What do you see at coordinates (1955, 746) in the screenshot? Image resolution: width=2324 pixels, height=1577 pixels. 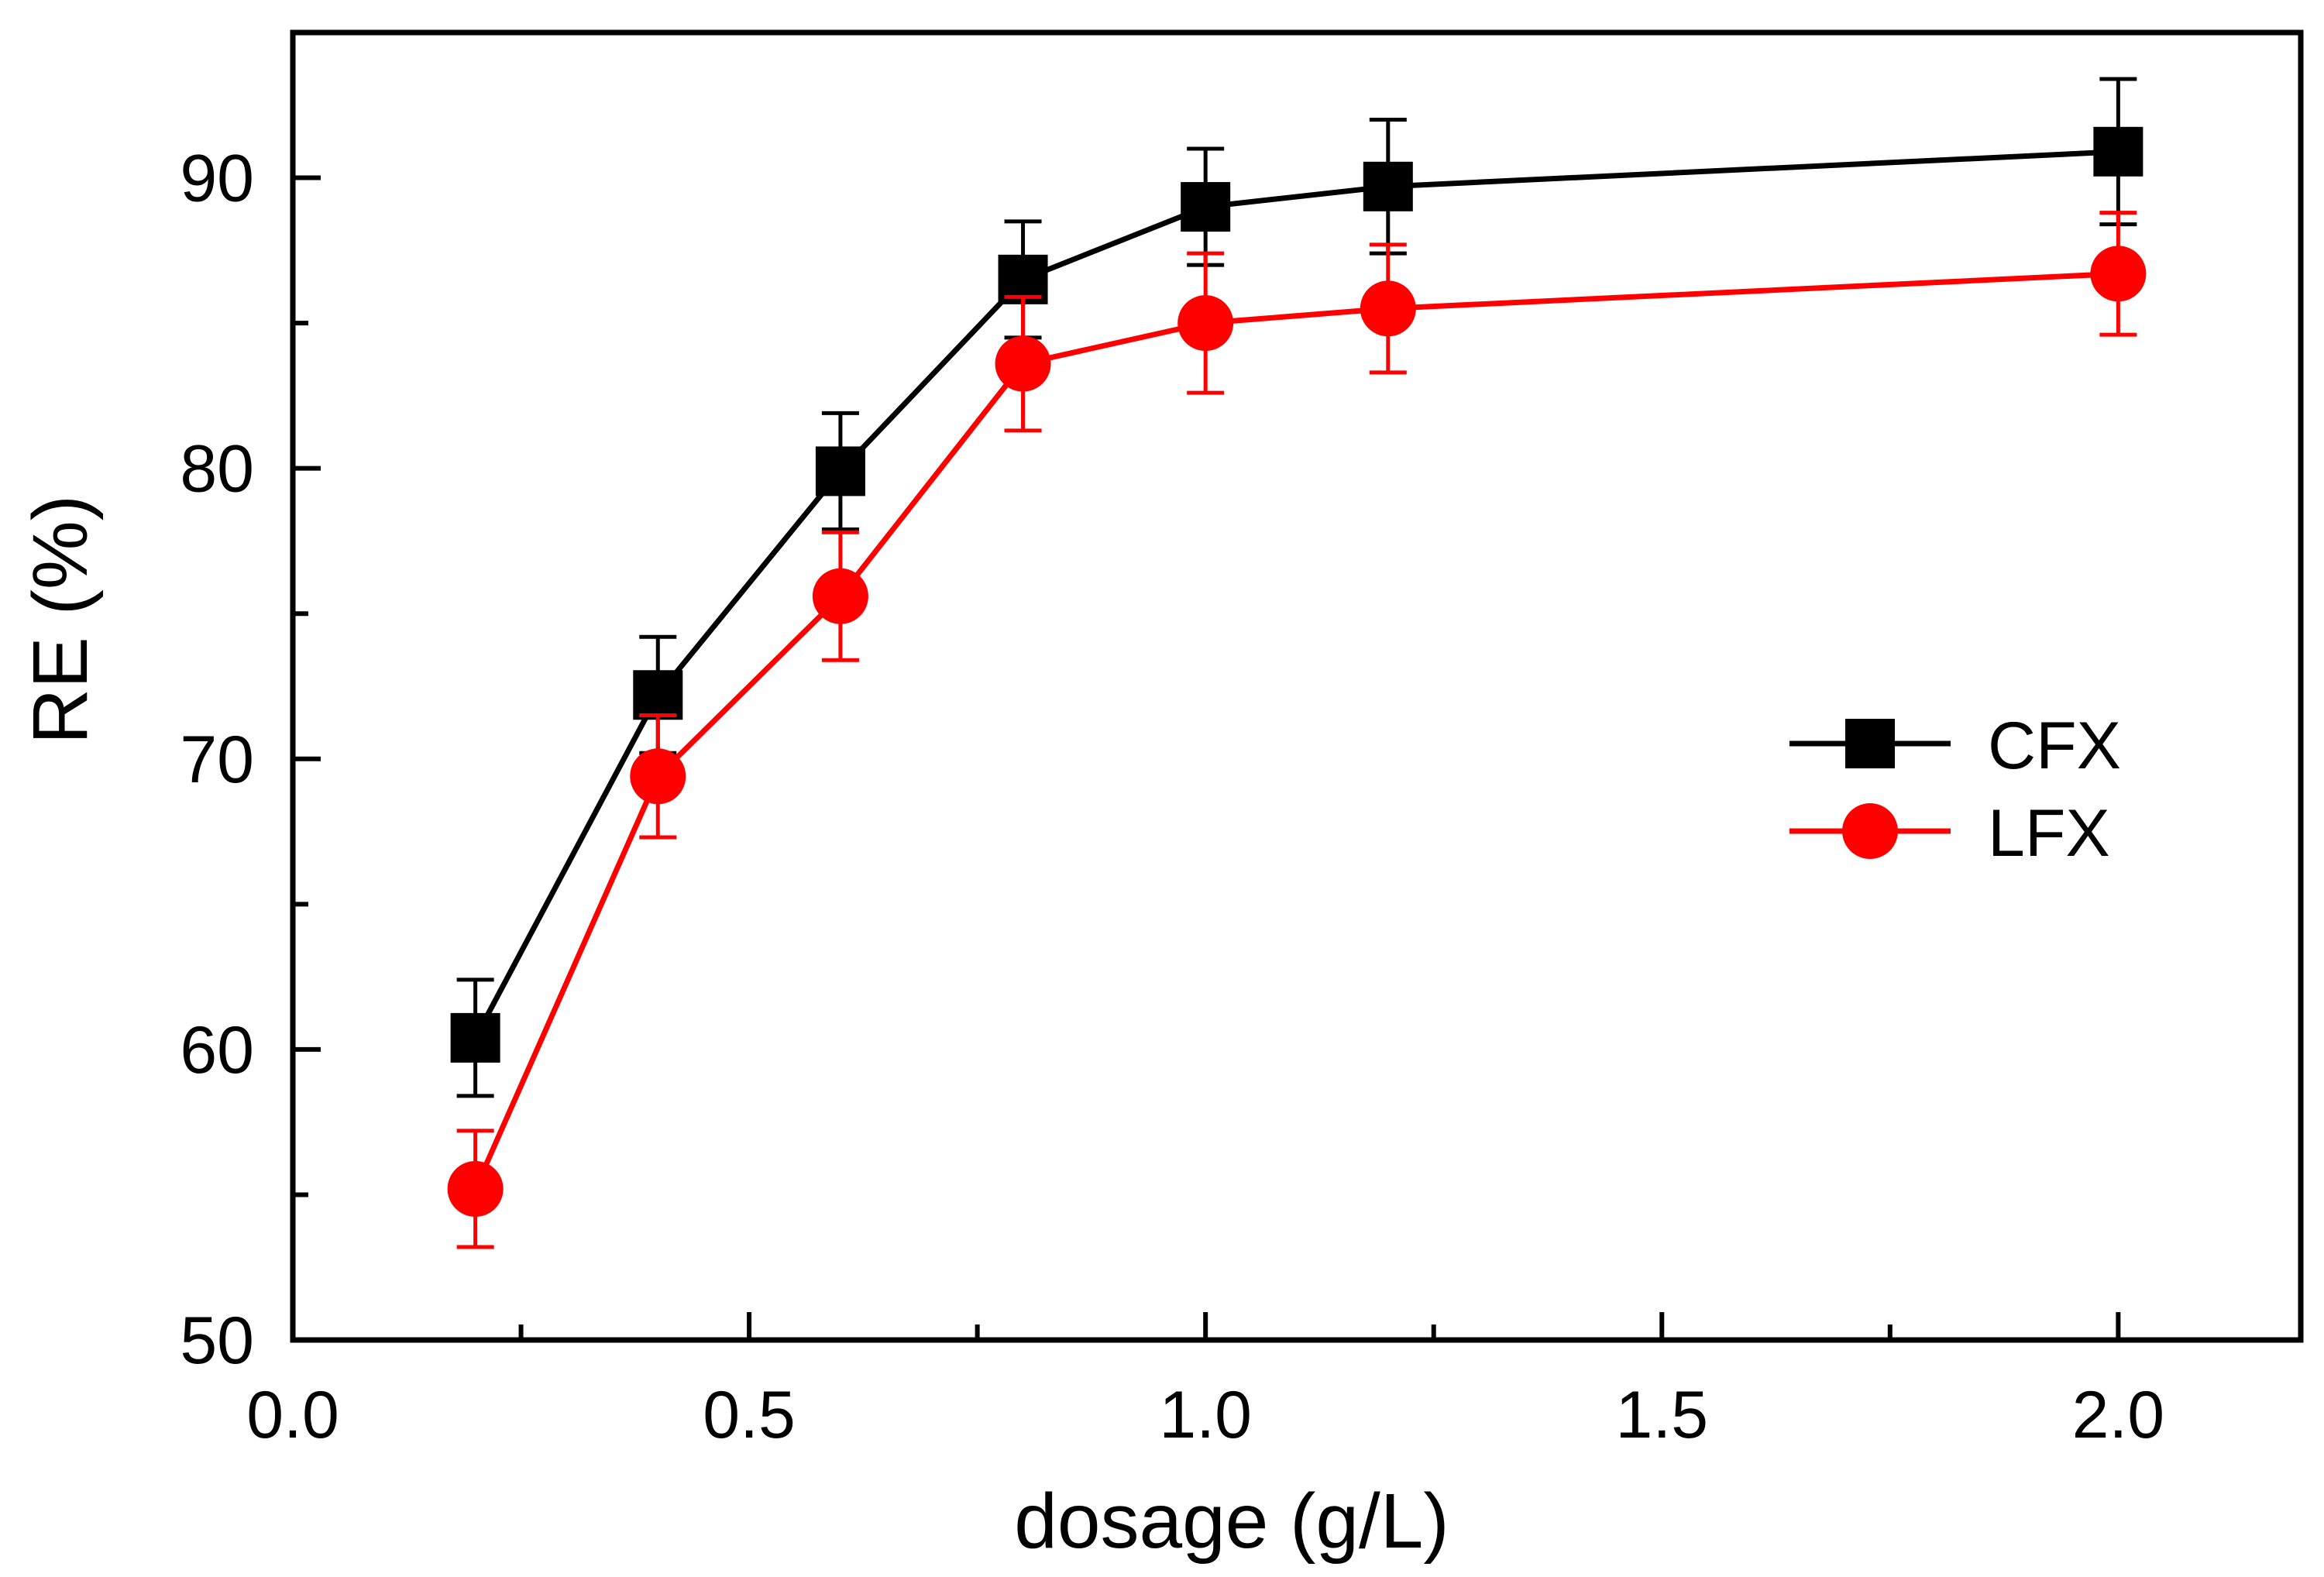 I see `legend-item-cfx: CFX` at bounding box center [1955, 746].